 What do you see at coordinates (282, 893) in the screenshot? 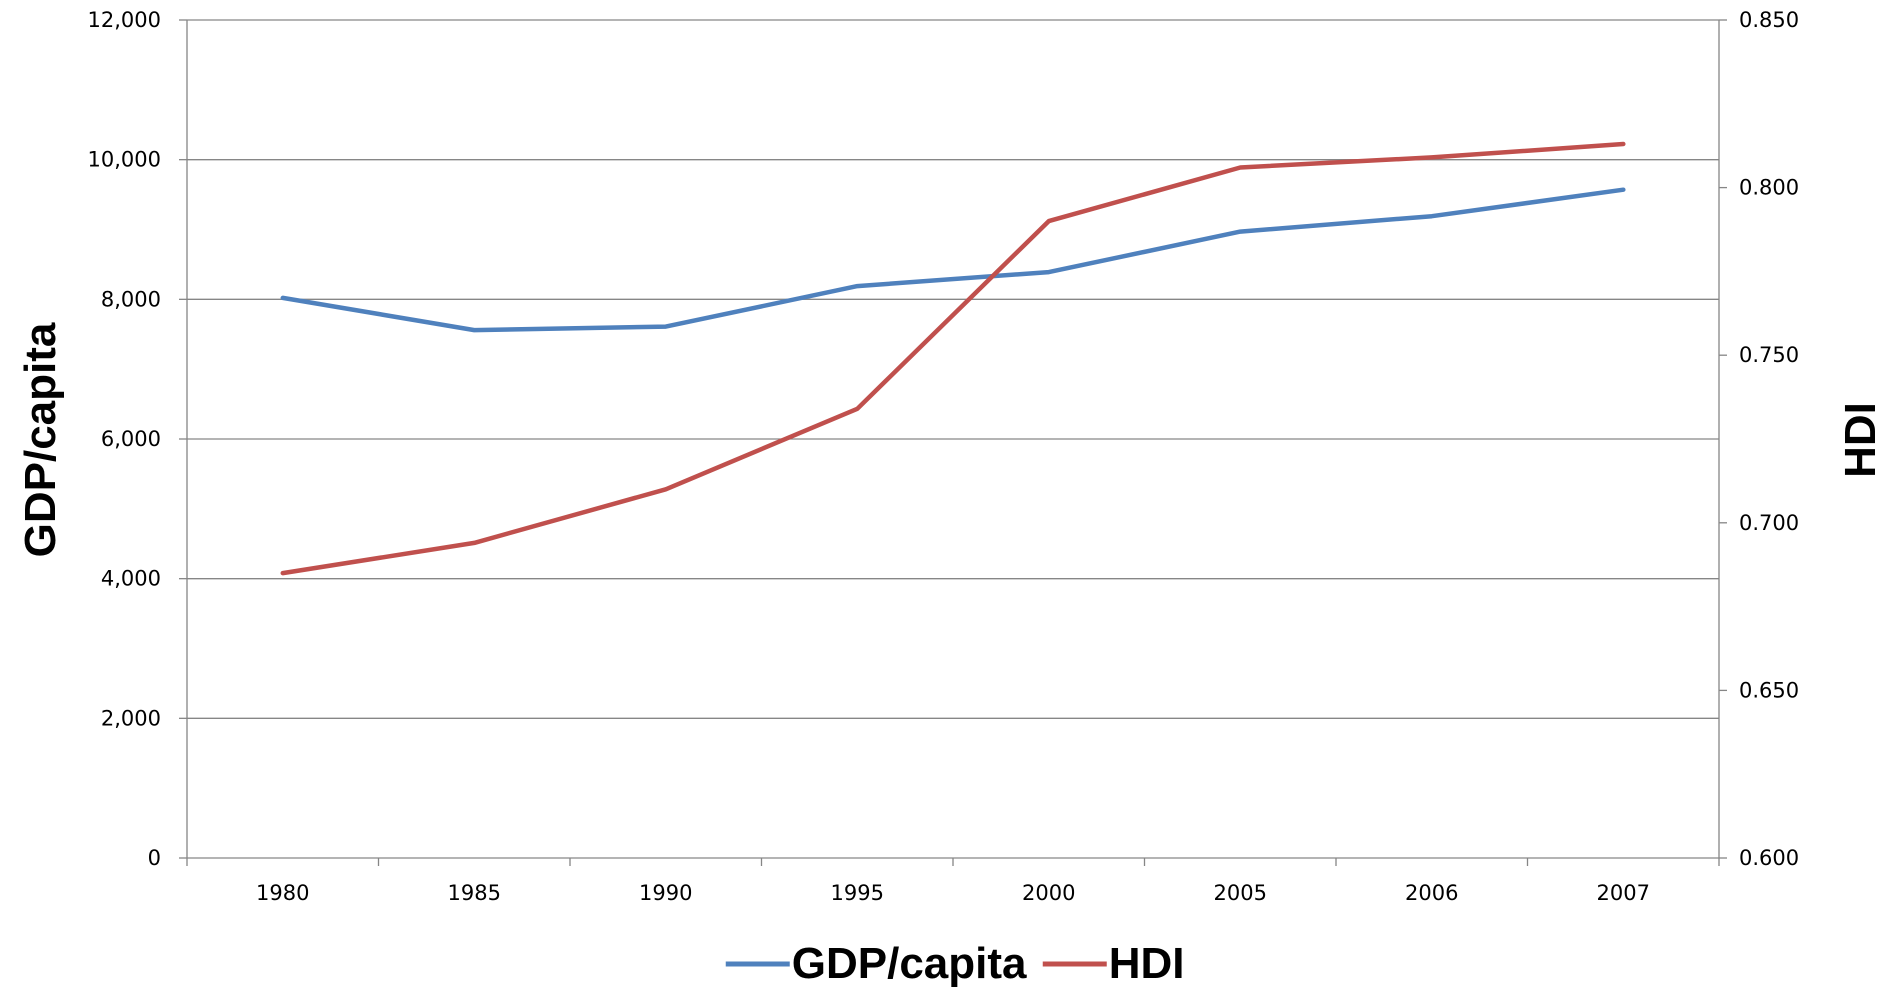
I see `x-tick-label: 1980` at bounding box center [282, 893].